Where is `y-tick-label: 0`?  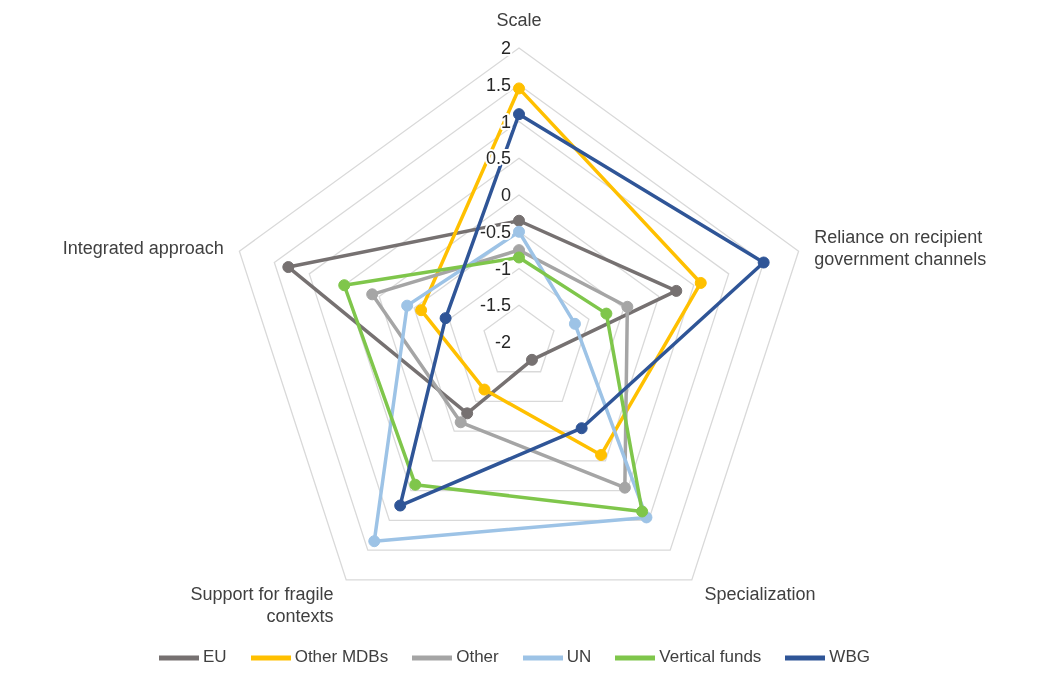
y-tick-label: 0 is located at coordinates (505, 195).